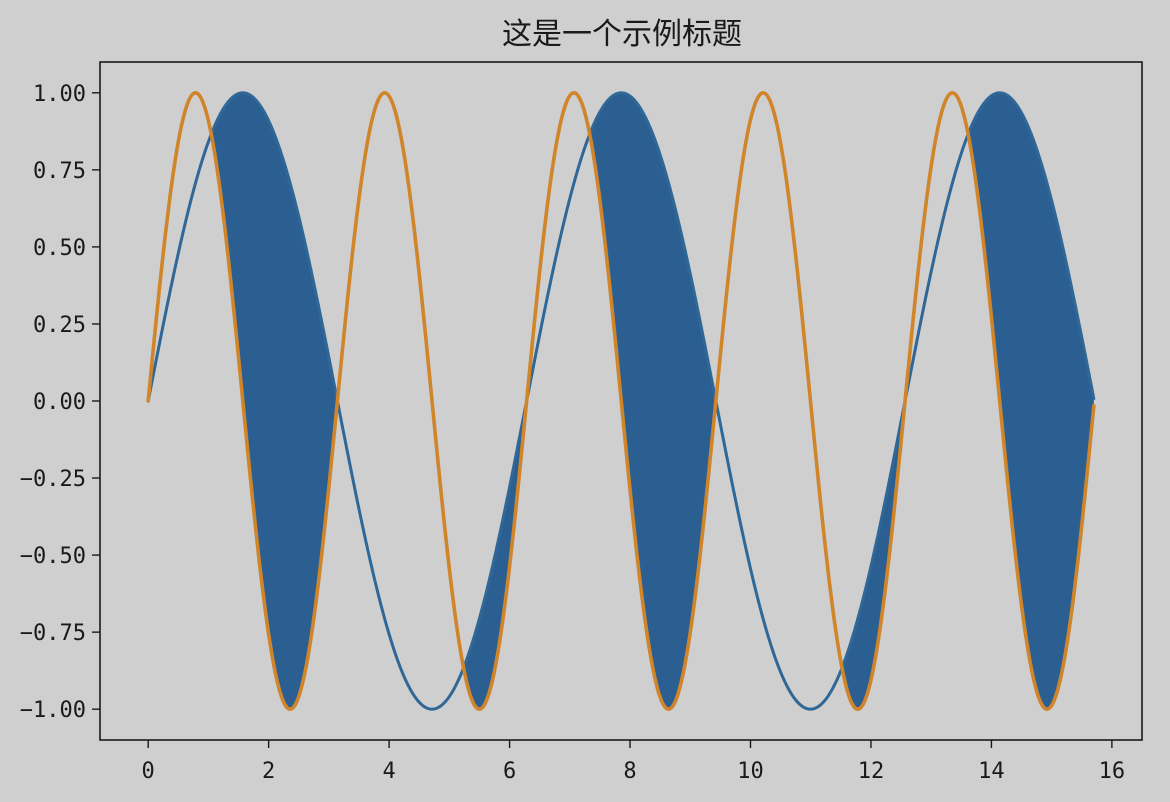 The width and height of the screenshot is (1170, 802). I want to click on y-tick-label: −0.25, so click(53, 479).